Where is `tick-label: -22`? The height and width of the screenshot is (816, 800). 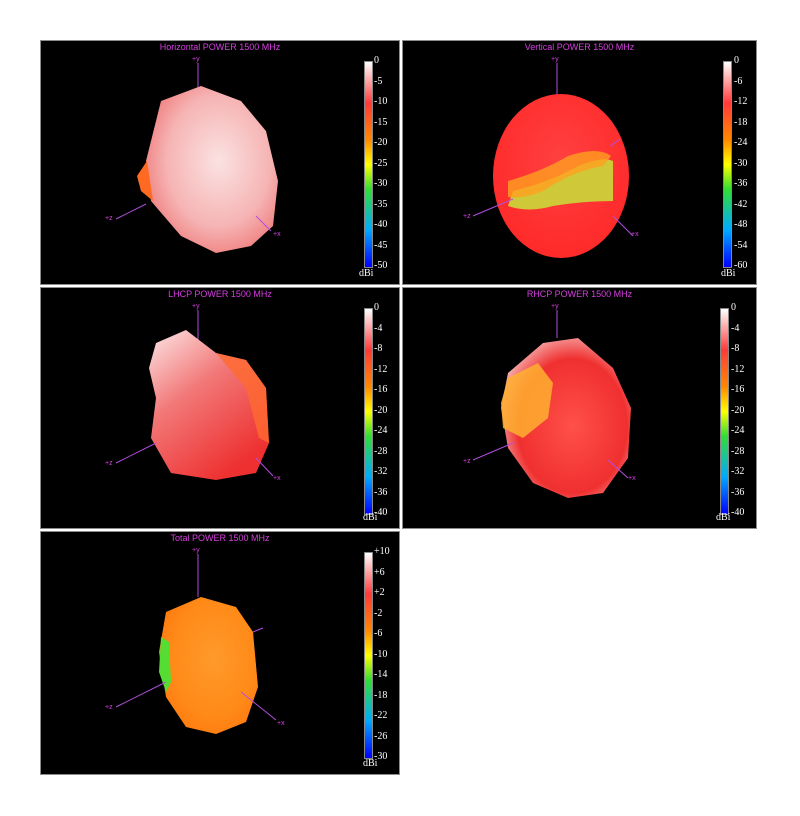
tick-label: -22 is located at coordinates (381, 715).